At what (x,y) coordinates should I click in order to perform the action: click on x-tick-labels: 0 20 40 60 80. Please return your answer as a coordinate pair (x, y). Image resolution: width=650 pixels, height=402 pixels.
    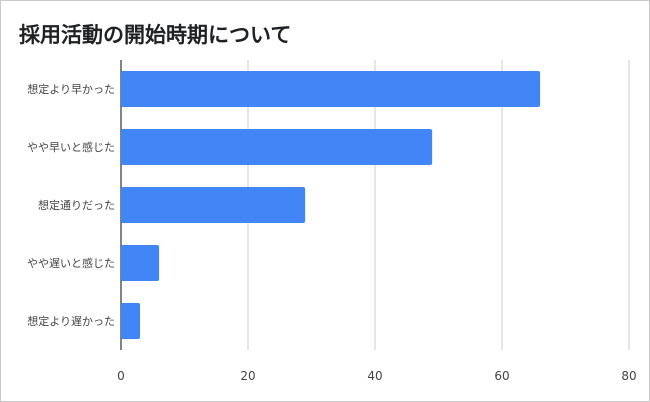
    Looking at the image, I should click on (376, 376).